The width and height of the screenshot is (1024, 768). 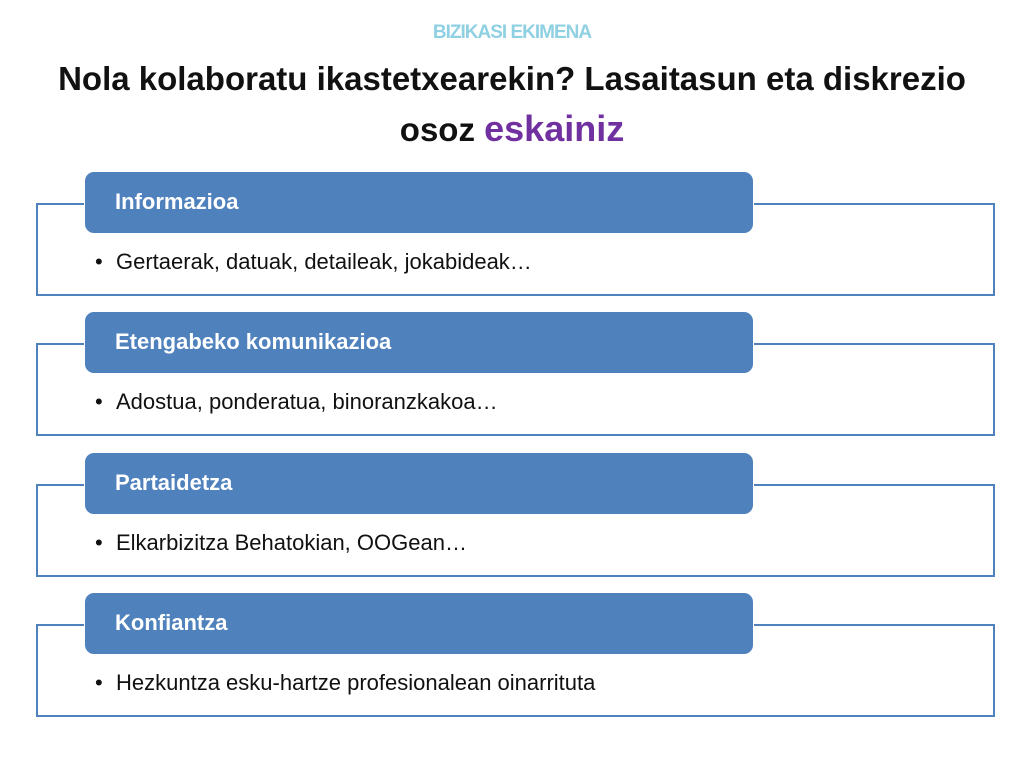 I want to click on item-header-komunikazioa: Etengabeko komunikazioa, so click(x=419, y=342).